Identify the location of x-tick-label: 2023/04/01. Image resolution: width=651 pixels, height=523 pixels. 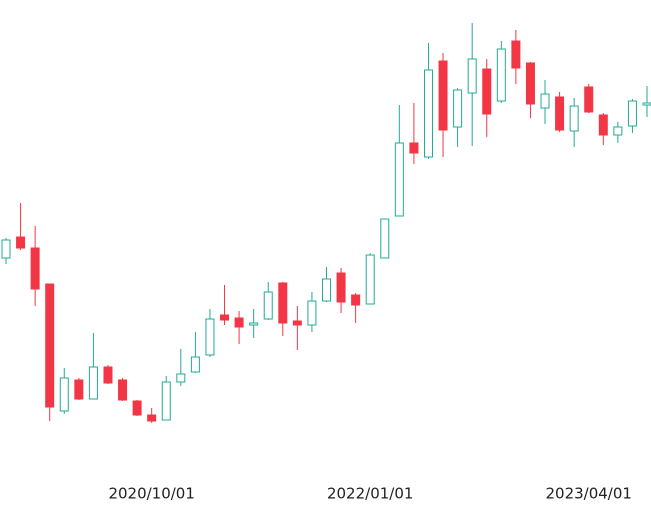
(588, 494).